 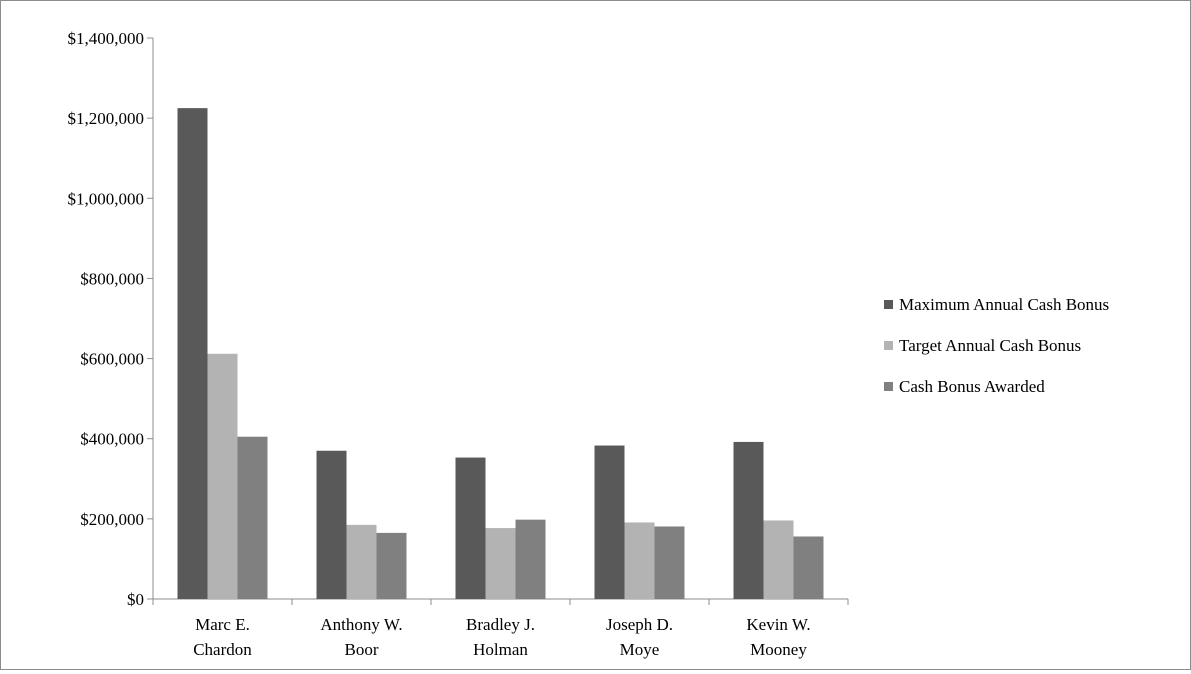 I want to click on y-tick-label: $400,000, so click(x=112, y=439).